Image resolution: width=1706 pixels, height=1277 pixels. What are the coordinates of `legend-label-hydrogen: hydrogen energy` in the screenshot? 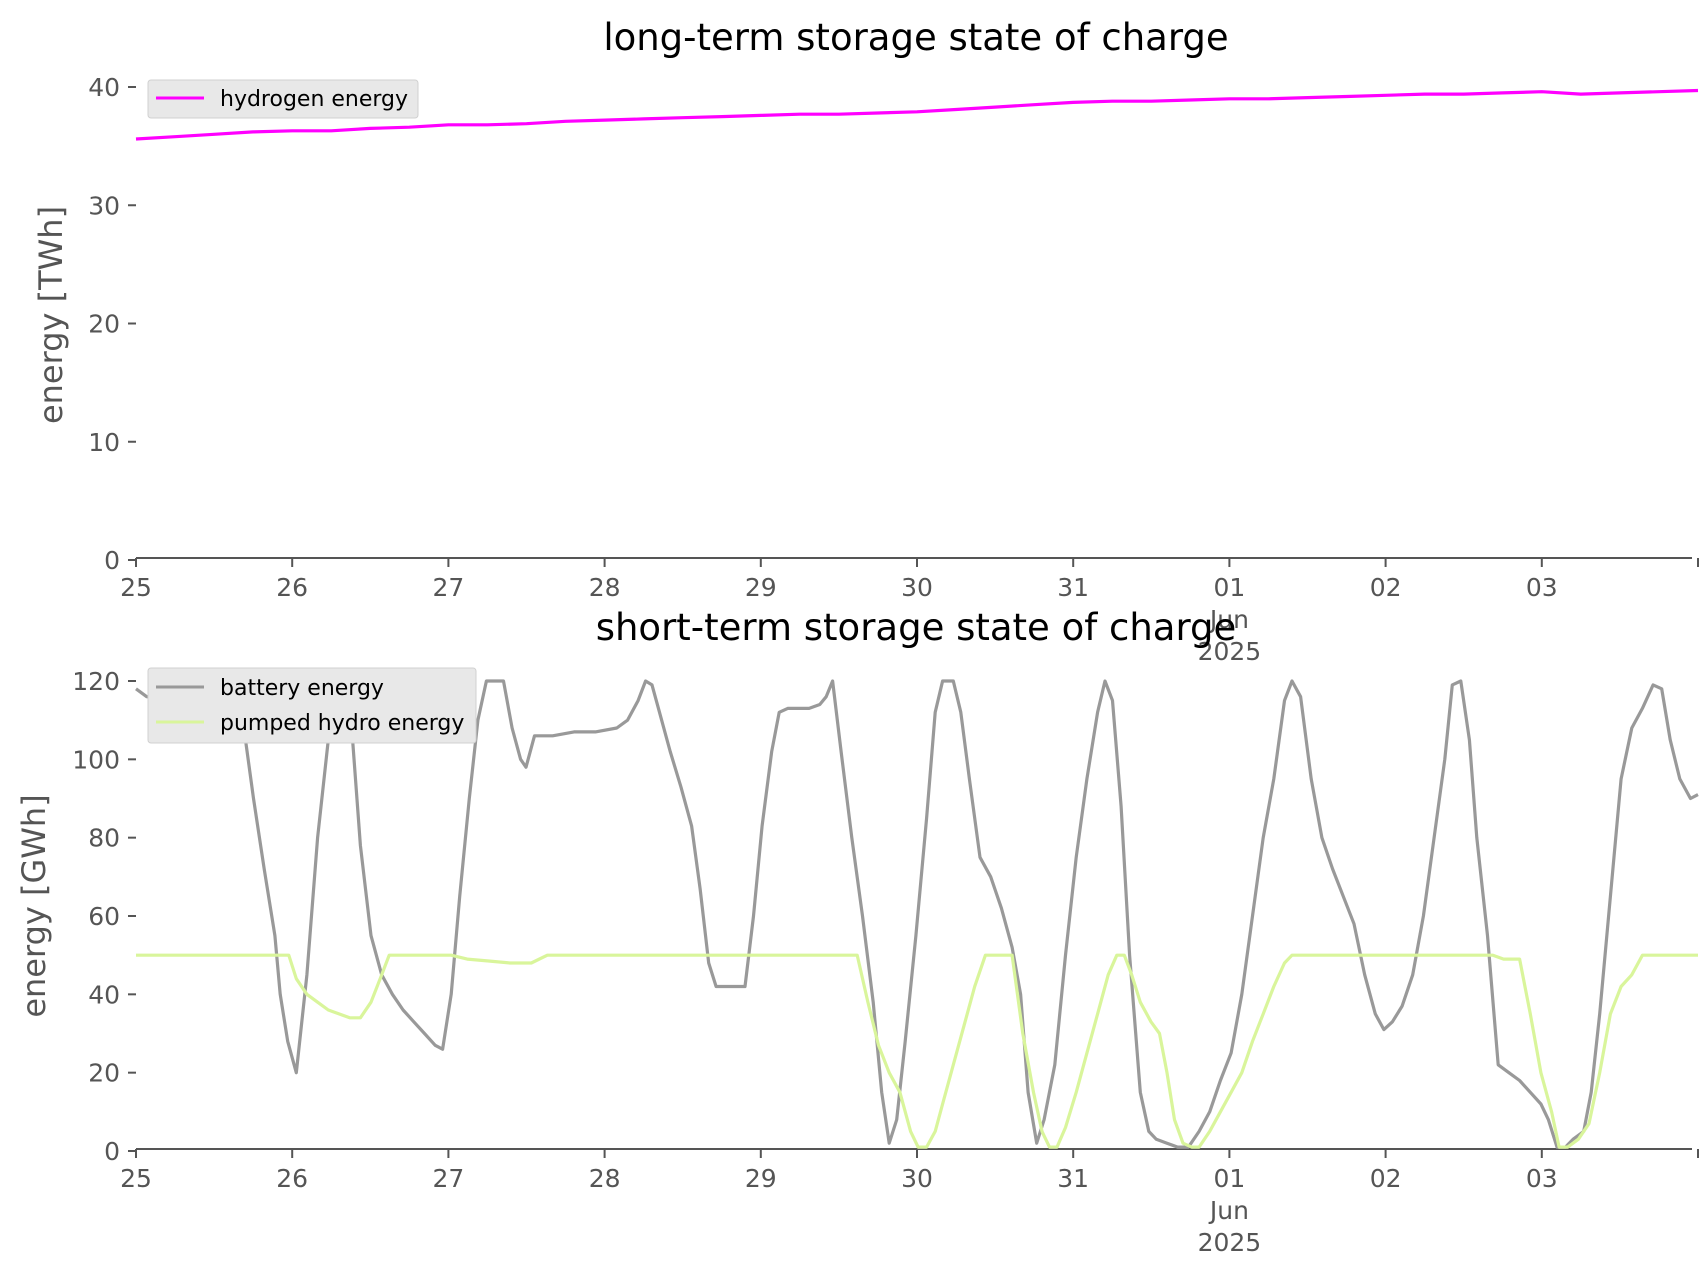 It's located at (314, 99).